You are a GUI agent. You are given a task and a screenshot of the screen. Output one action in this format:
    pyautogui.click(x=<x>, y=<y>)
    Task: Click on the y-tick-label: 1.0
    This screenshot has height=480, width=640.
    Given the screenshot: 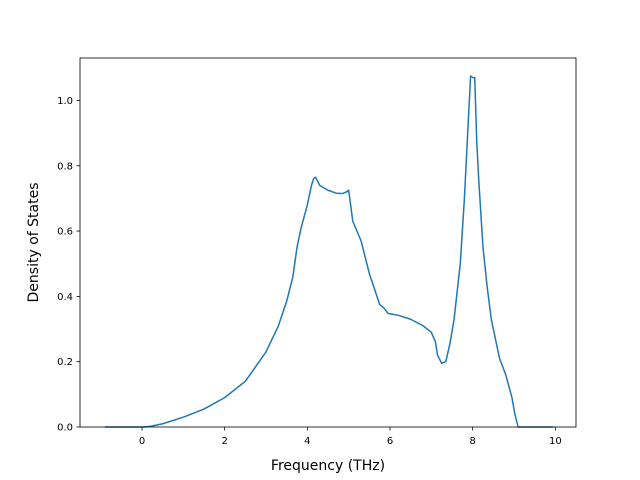 What is the action you would take?
    pyautogui.click(x=65, y=101)
    